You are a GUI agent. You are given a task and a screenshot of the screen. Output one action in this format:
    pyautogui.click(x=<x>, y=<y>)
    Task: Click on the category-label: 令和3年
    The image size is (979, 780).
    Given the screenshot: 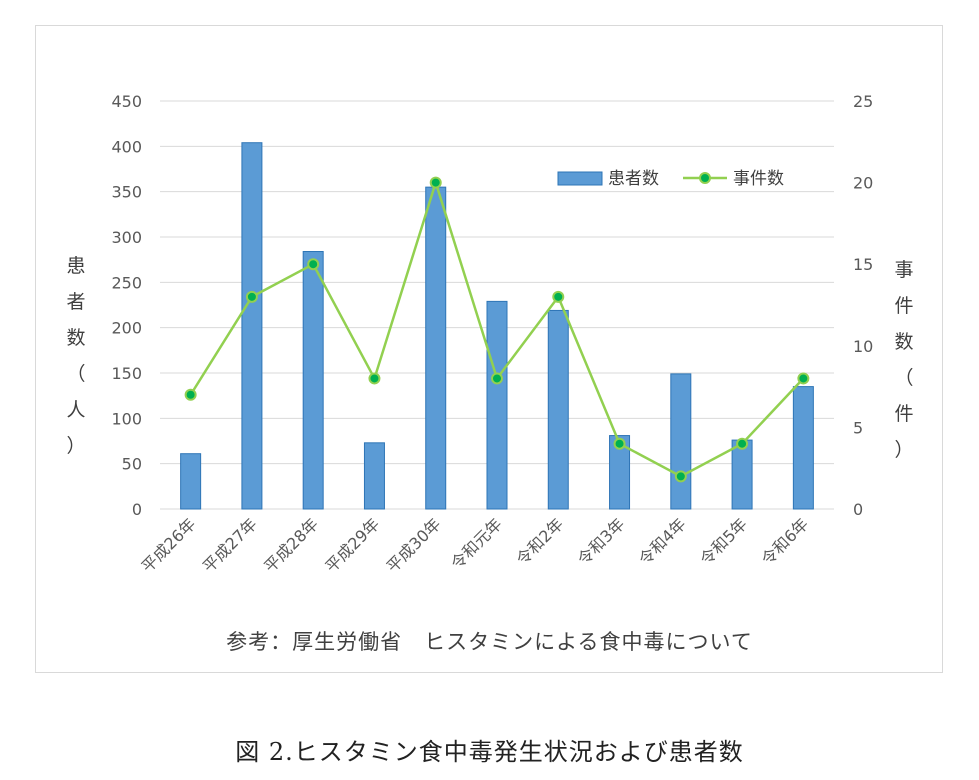 What is the action you would take?
    pyautogui.click(x=601, y=541)
    